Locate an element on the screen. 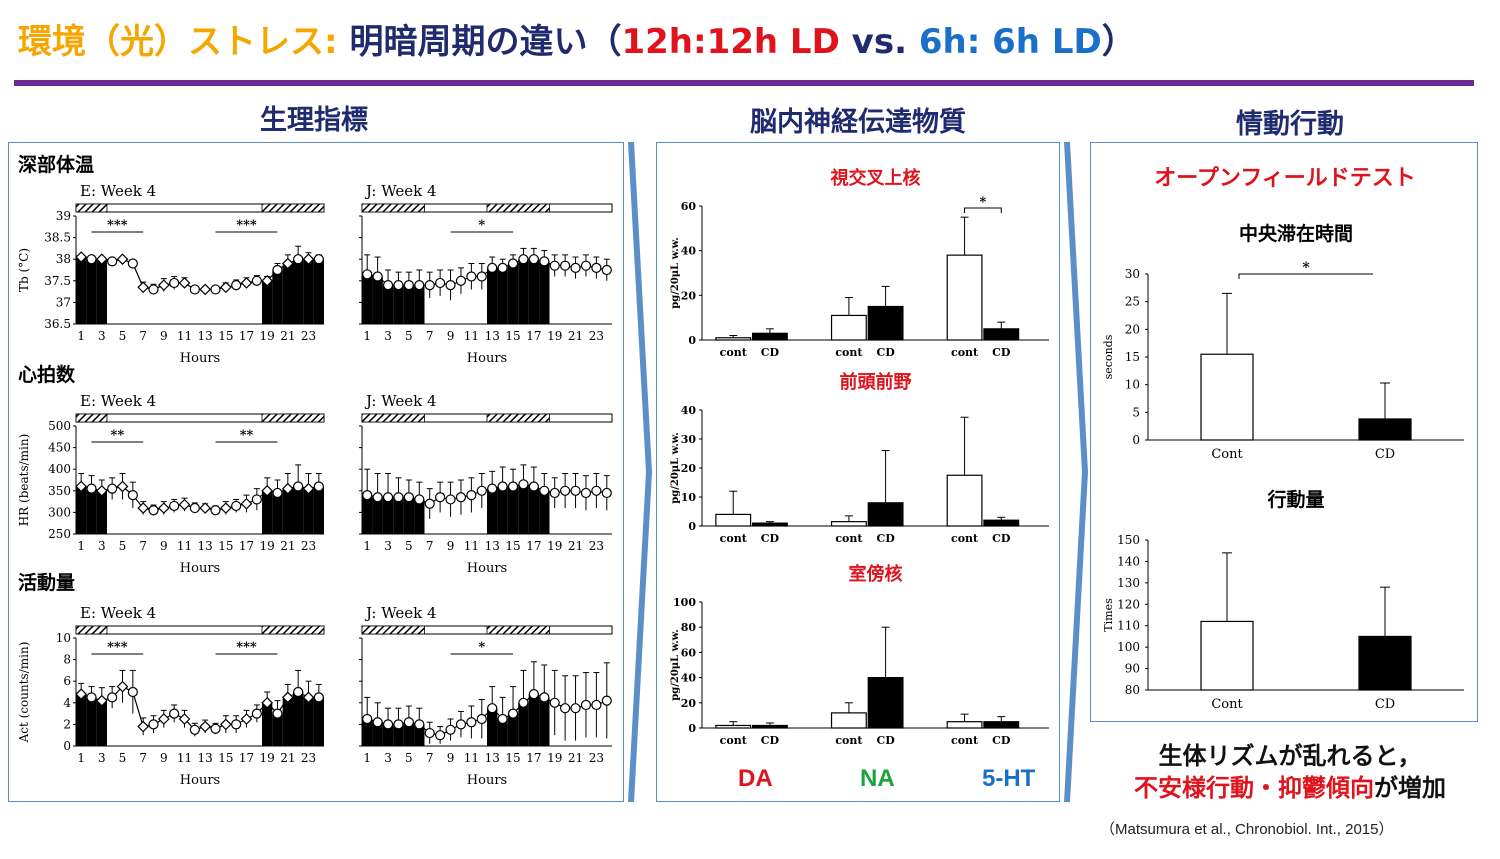  chart-title: 室傍核 is located at coordinates (876, 574).